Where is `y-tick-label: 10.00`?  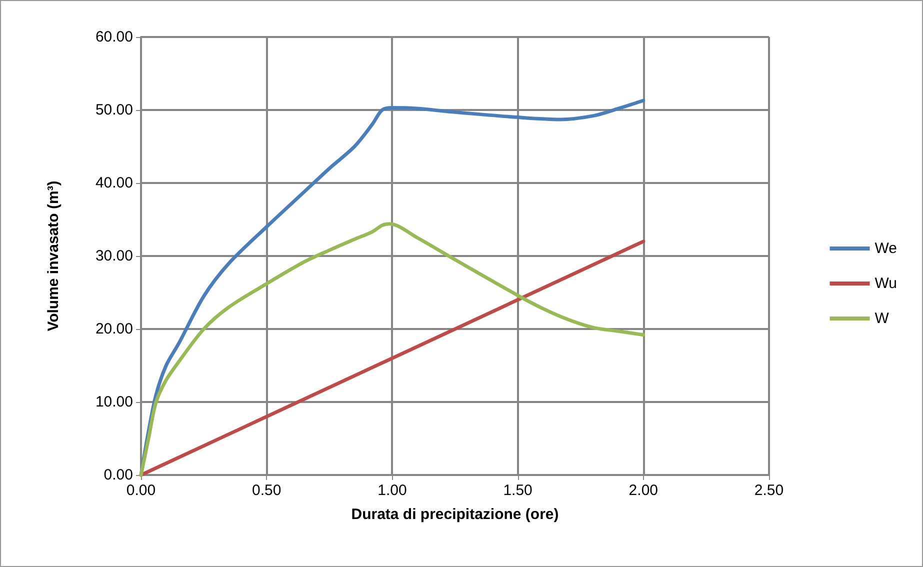
y-tick-label: 10.00 is located at coordinates (114, 402).